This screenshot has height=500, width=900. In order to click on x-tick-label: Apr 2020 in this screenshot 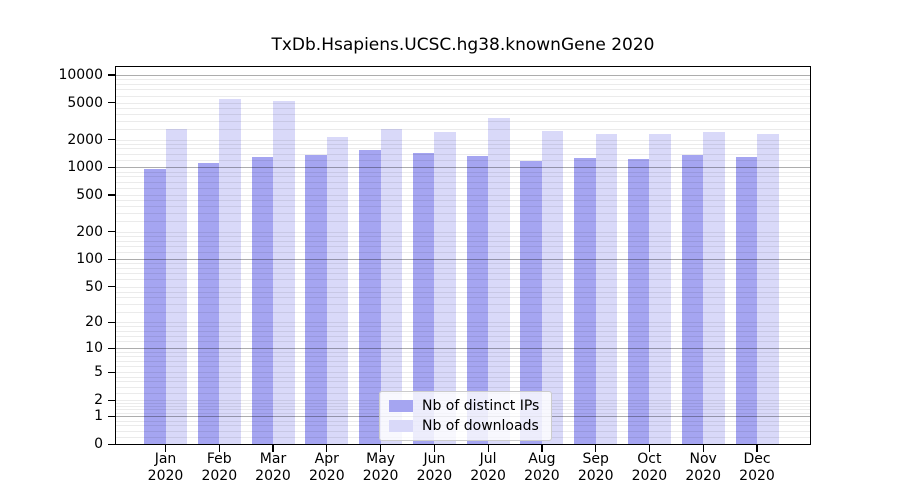, I will do `click(327, 468)`.